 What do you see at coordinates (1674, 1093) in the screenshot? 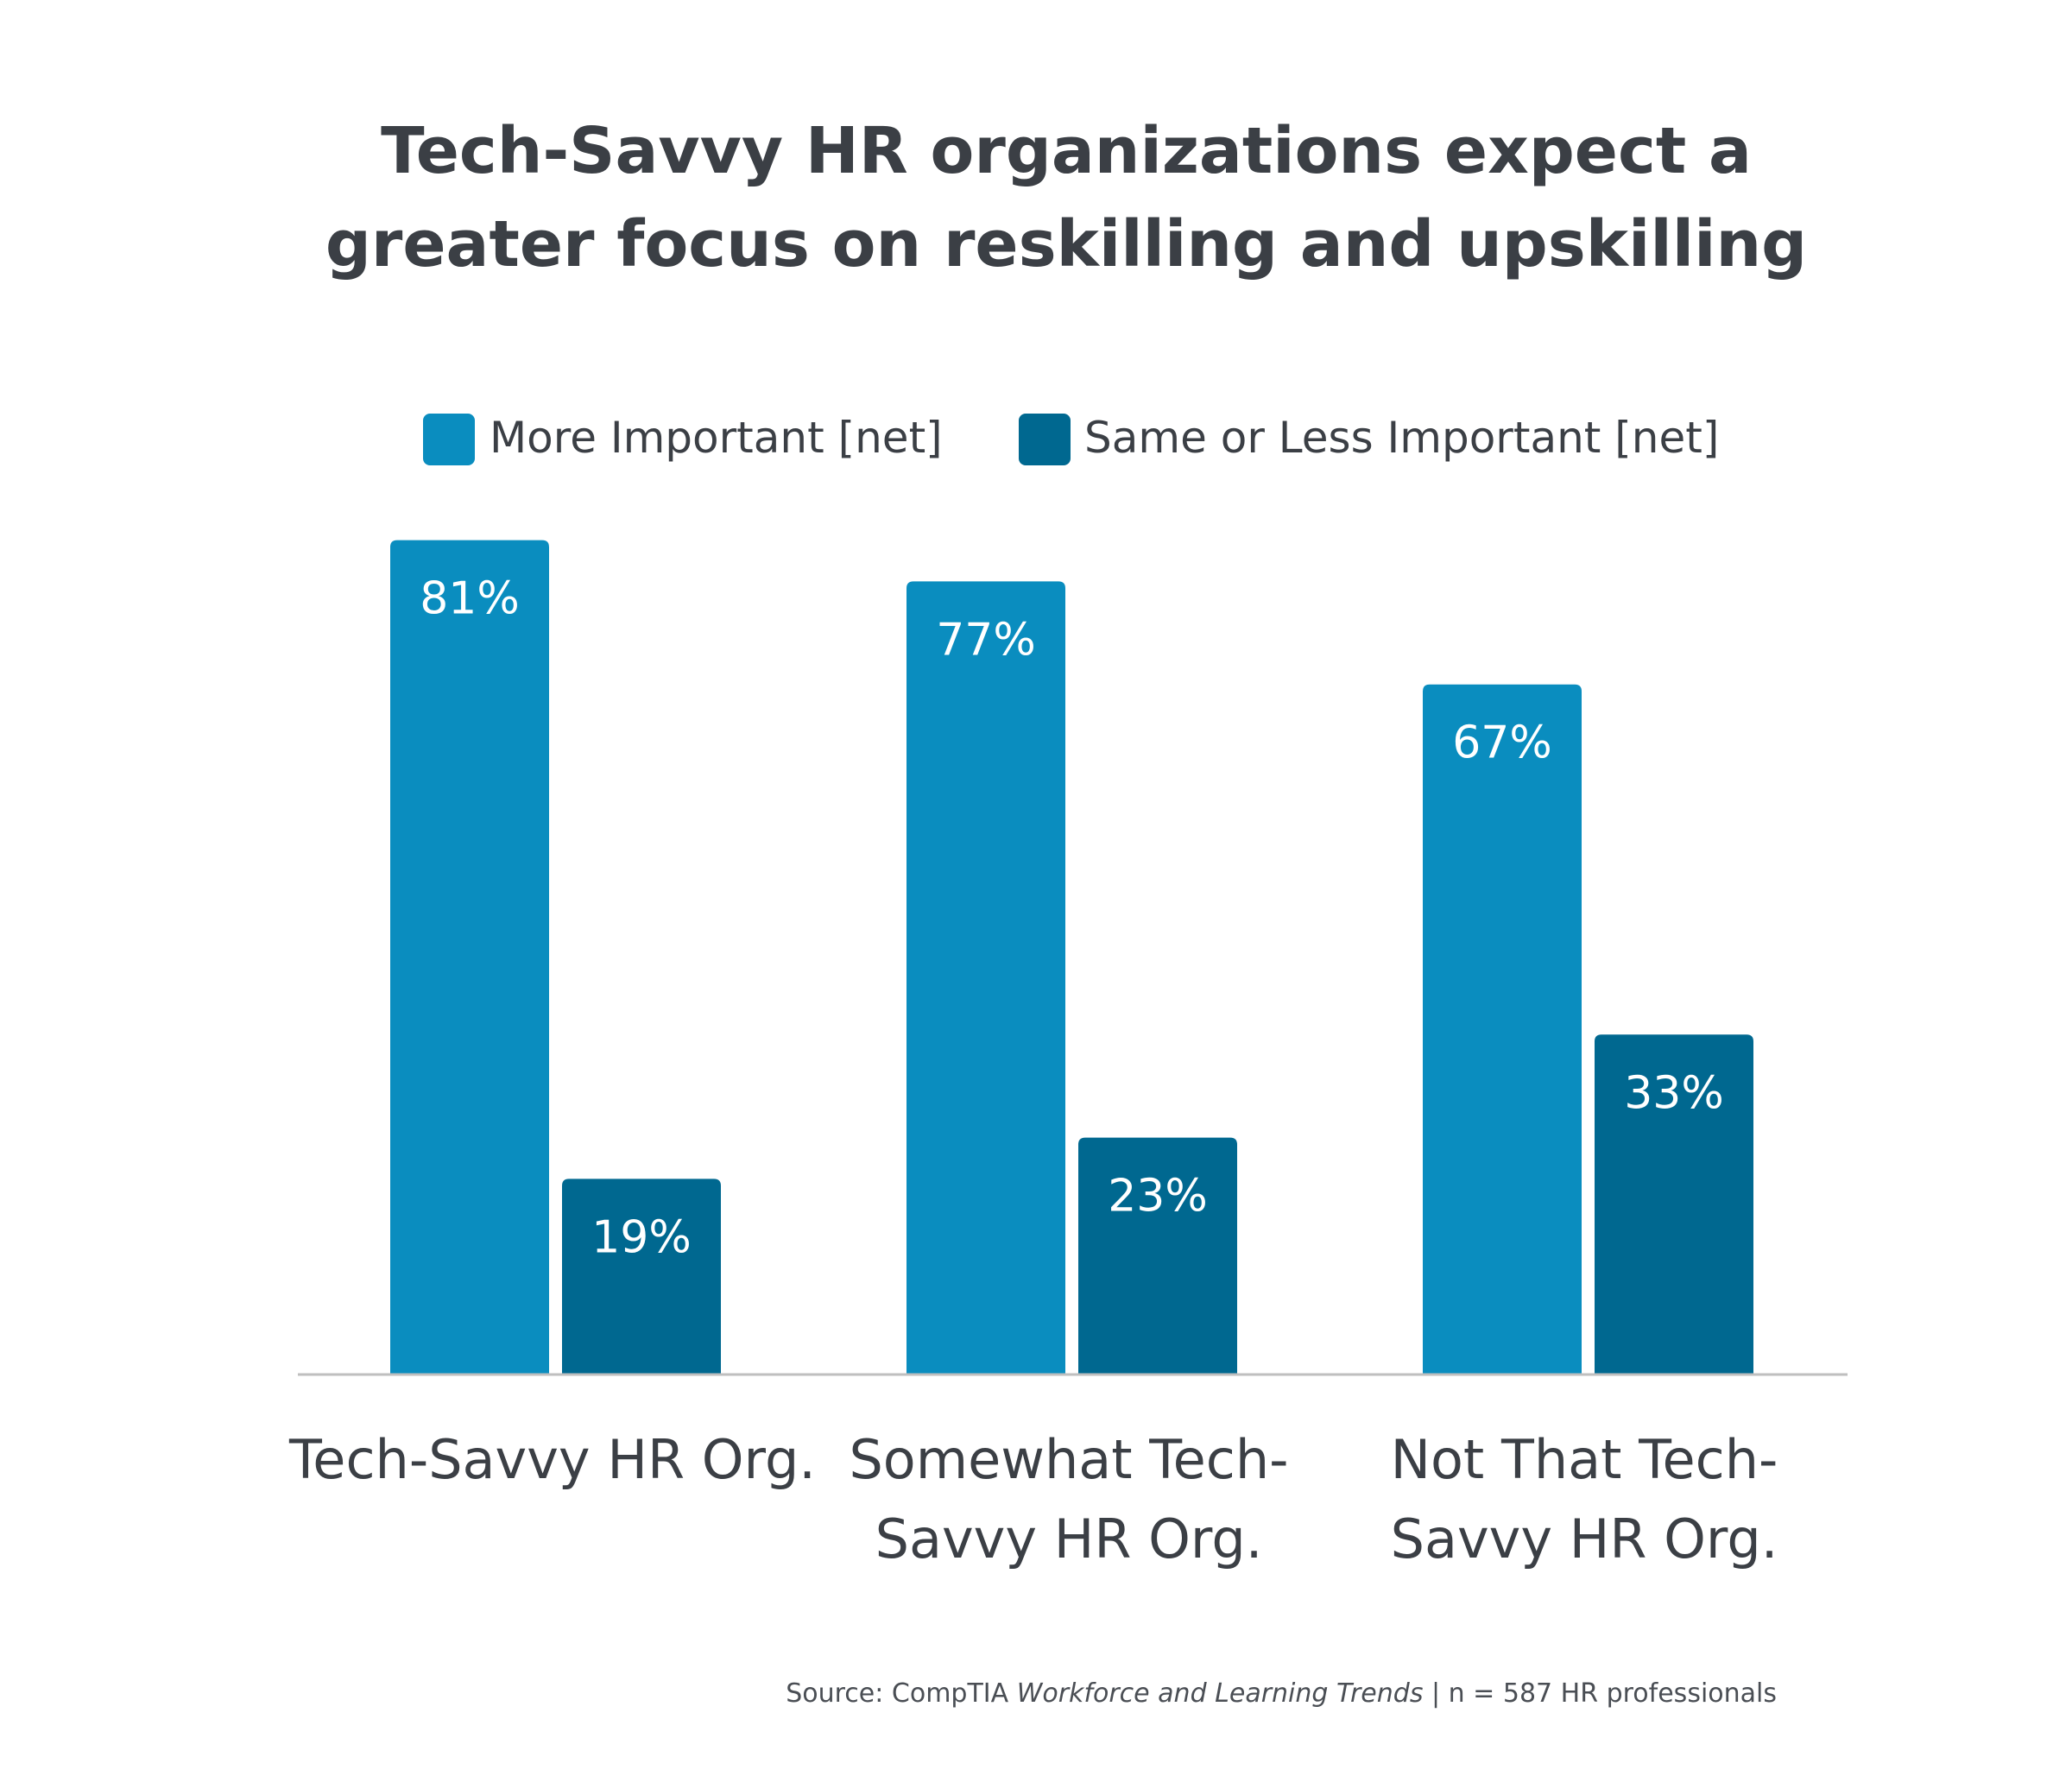
I see `data-label-same-or-less-important-3: 33%` at bounding box center [1674, 1093].